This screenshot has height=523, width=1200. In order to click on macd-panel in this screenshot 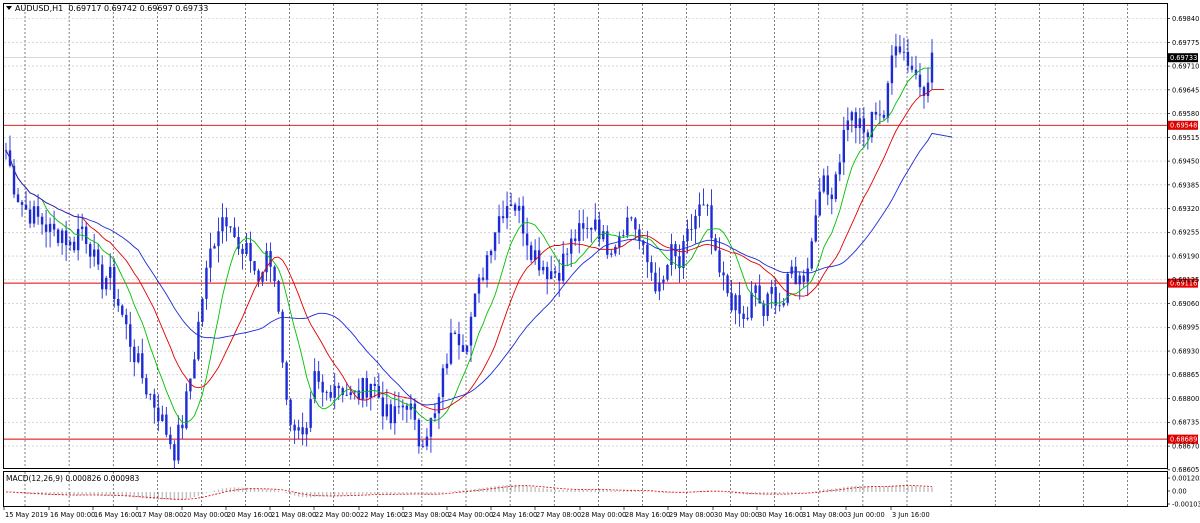, I will do `click(585, 489)`.